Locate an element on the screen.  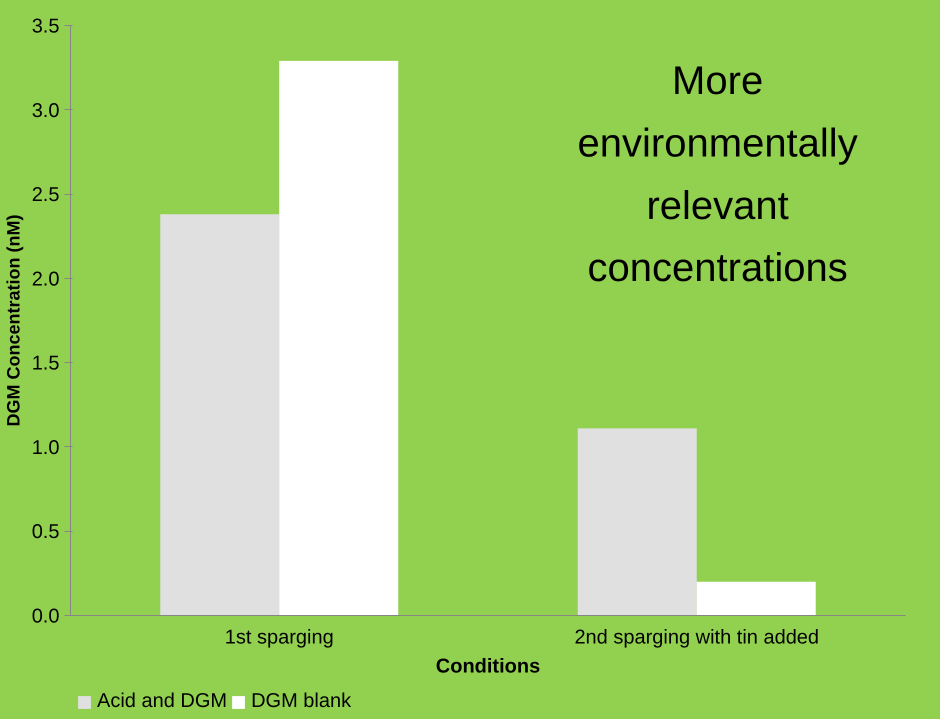
y-tick-label: 2.0 is located at coordinates (46, 279).